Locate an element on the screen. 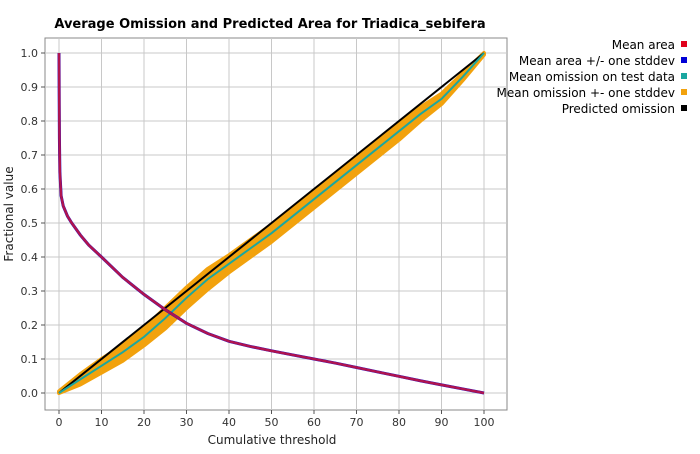 This screenshot has width=700, height=454. x-tick-label: 80 is located at coordinates (399, 422).